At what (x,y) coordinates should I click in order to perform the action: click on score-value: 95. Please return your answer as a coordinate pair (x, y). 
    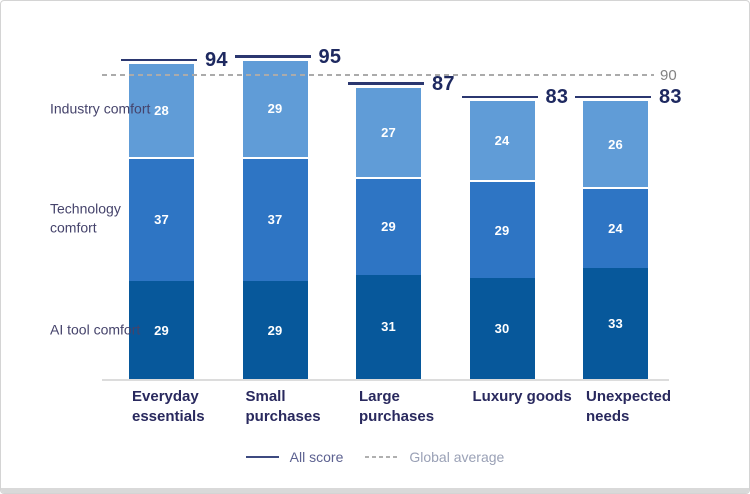
    Looking at the image, I should click on (330, 56).